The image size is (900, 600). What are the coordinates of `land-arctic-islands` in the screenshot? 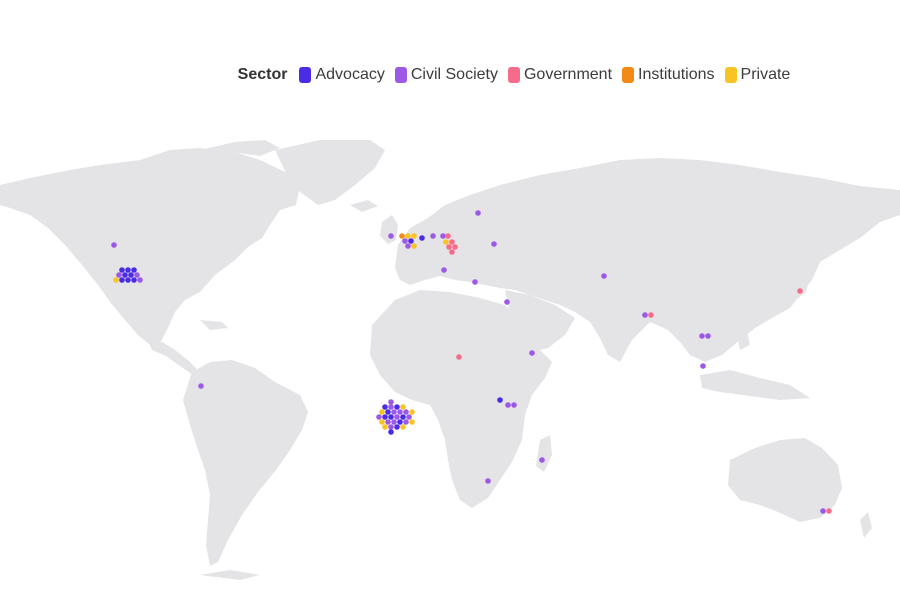 It's located at (240, 148).